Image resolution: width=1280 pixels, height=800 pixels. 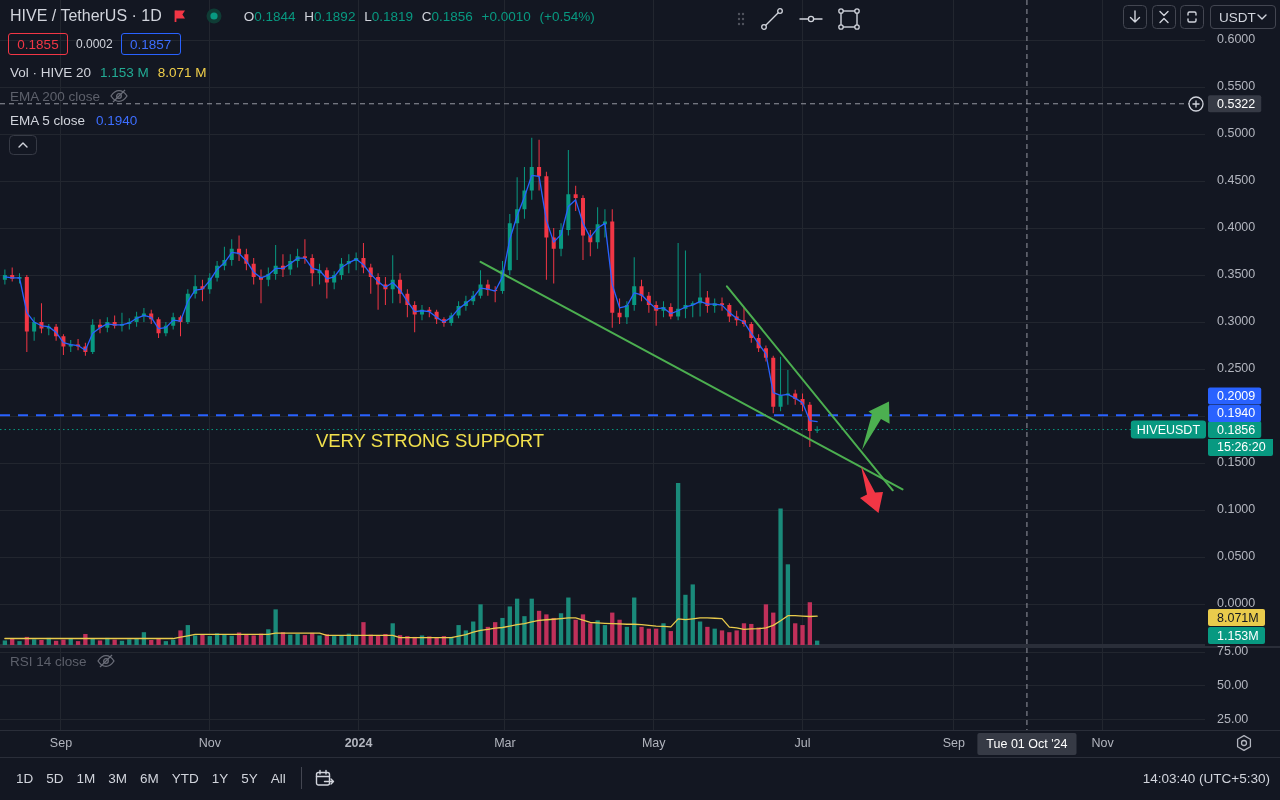 What do you see at coordinates (1233, 651) in the screenshot?
I see `y-tick-label: 75.00` at bounding box center [1233, 651].